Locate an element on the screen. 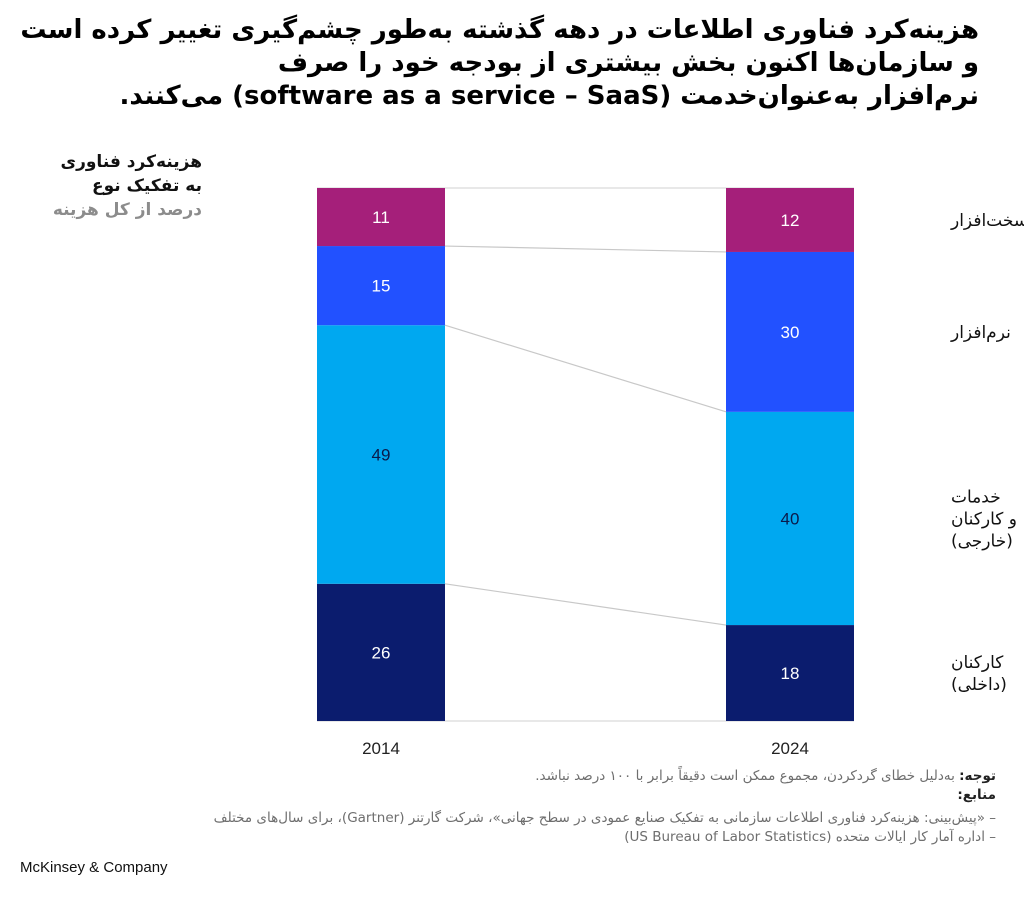 Image resolution: width=1024 pixels, height=905 pixels. data-label-2014-2: 15 is located at coordinates (381, 286).